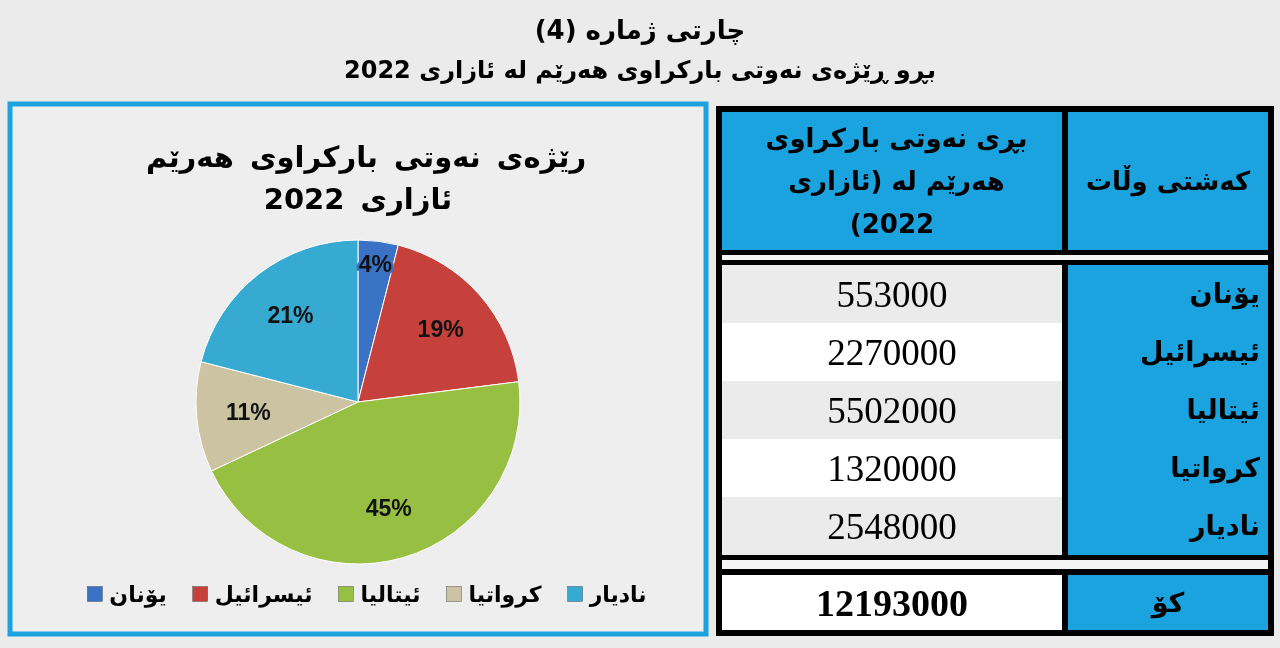 The image size is (1280, 648). What do you see at coordinates (892, 294) in the screenshot?
I see `data-label: 553000` at bounding box center [892, 294].